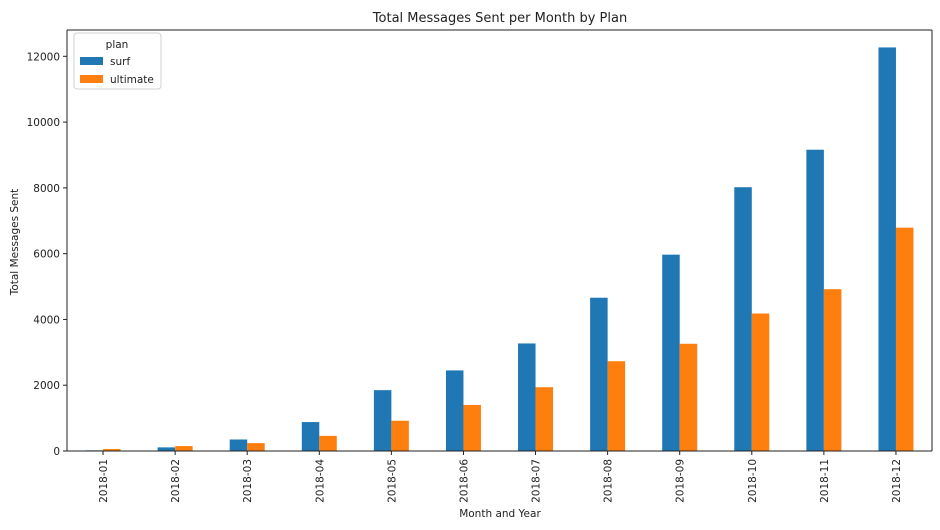  Describe the element at coordinates (392, 481) in the screenshot. I see `x-tick-label-2018-05: 2018-05` at that location.